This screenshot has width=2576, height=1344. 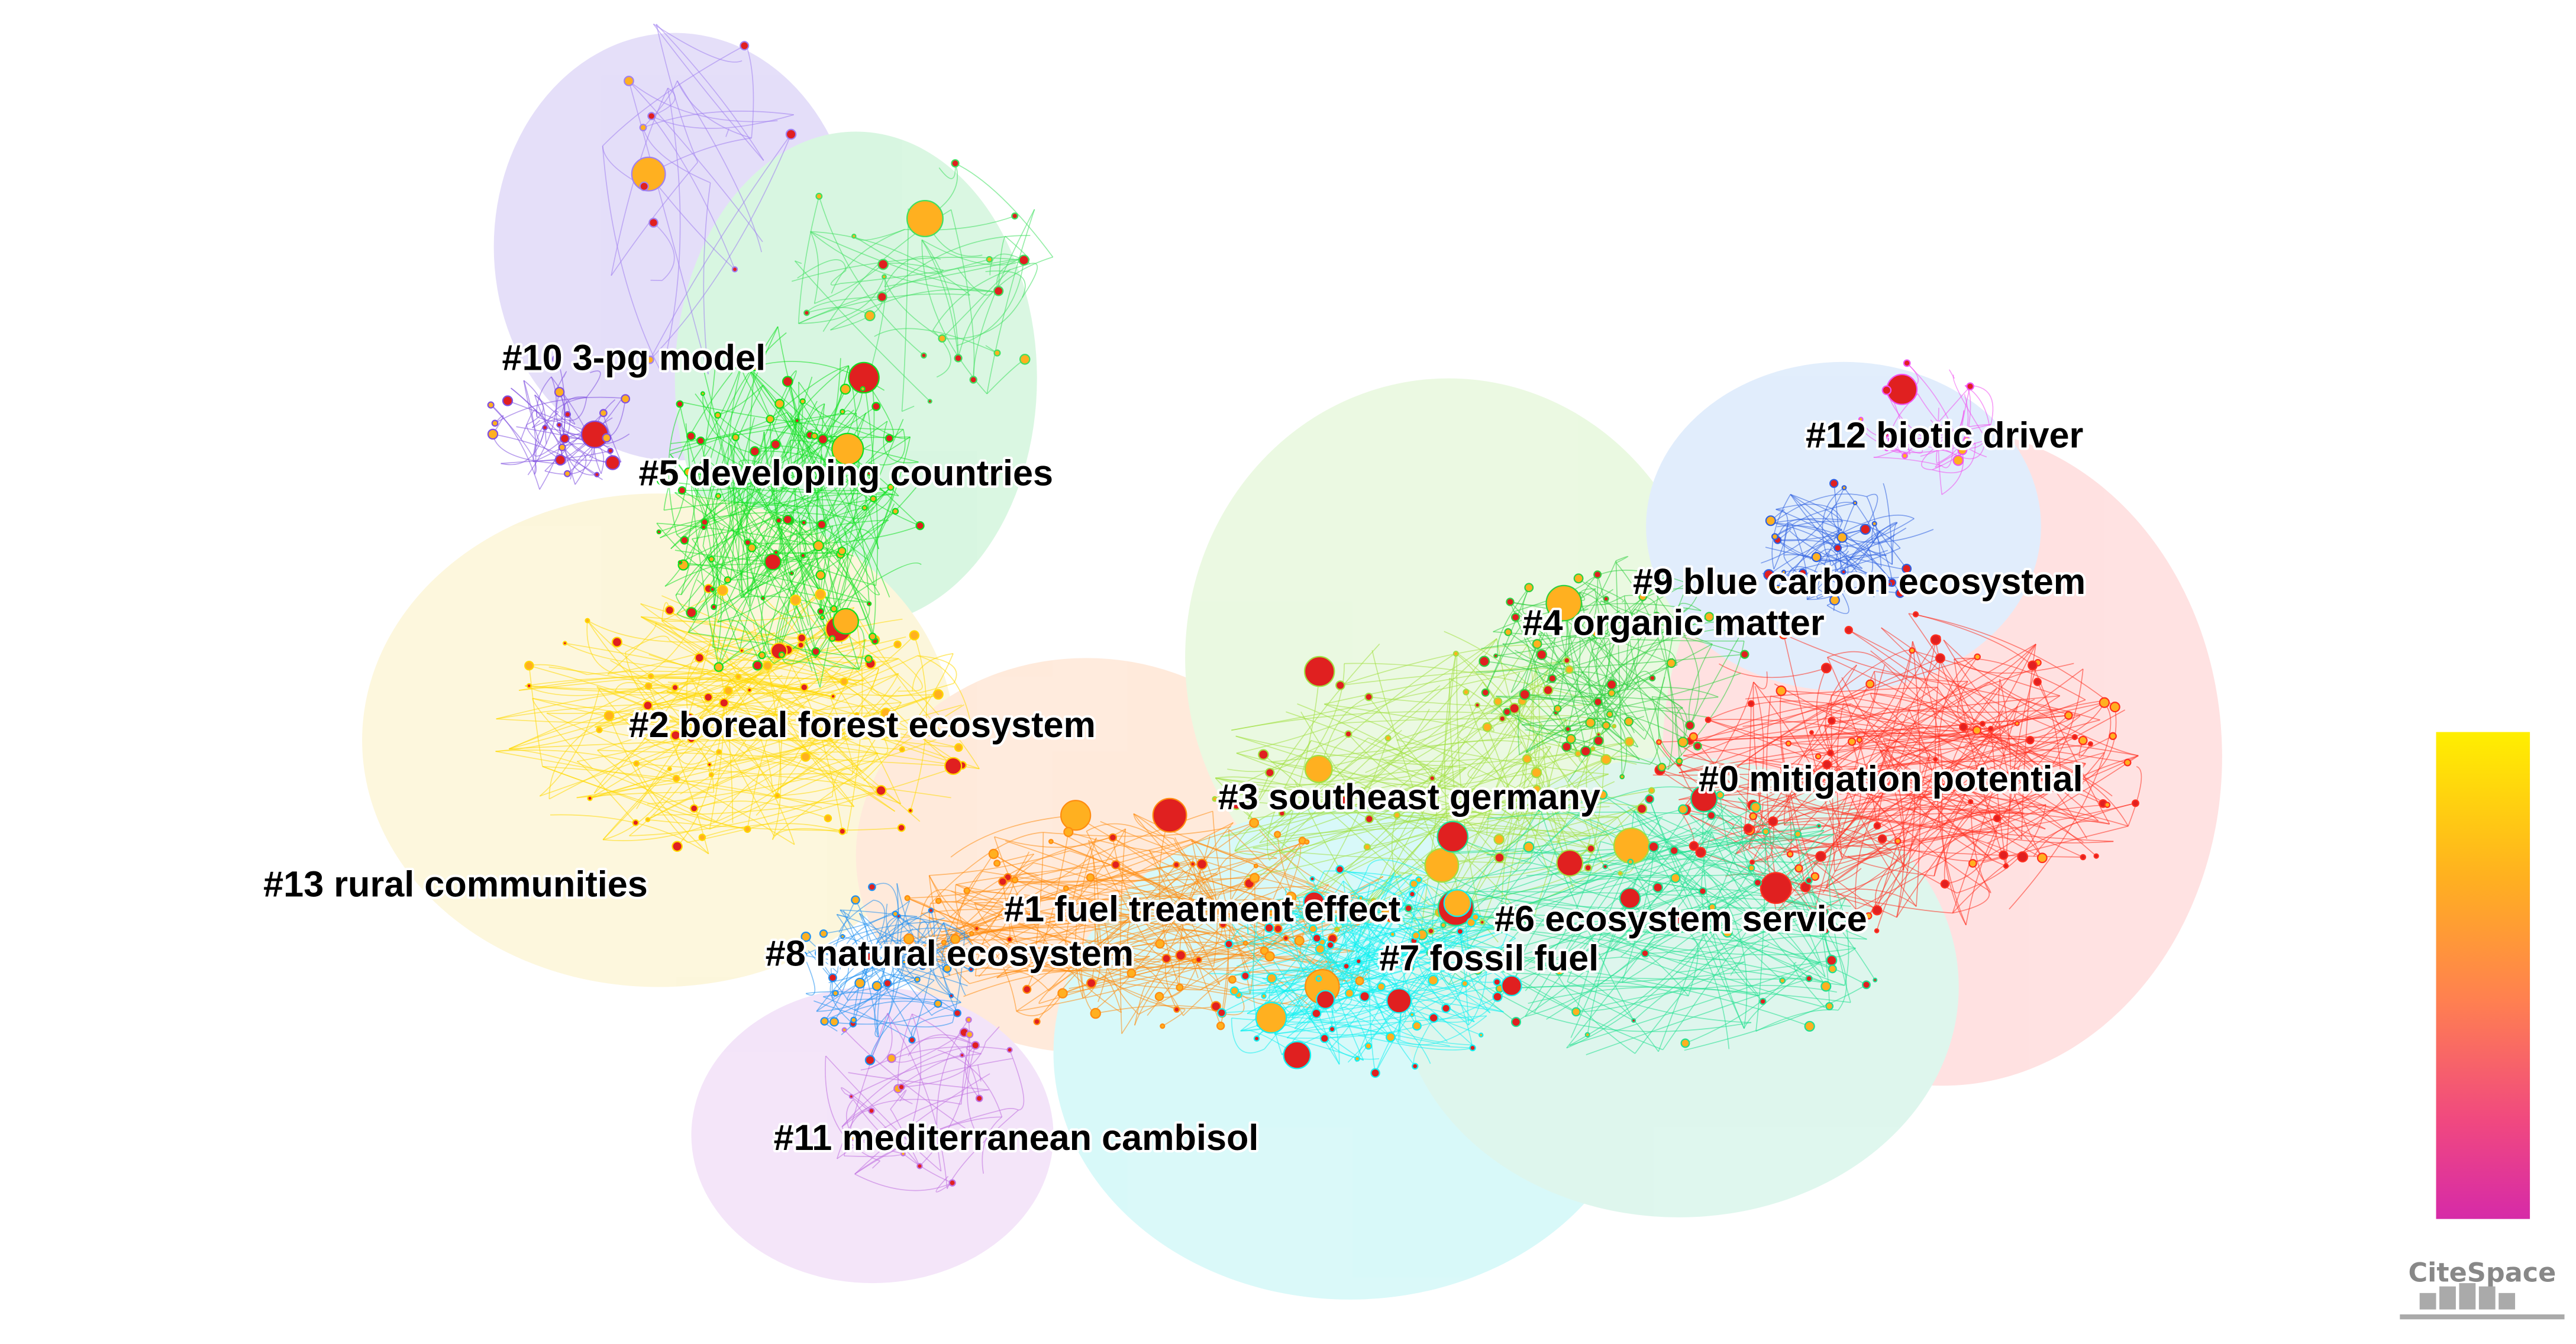 What do you see at coordinates (1673, 622) in the screenshot?
I see `cluster-label: #4 organic matter` at bounding box center [1673, 622].